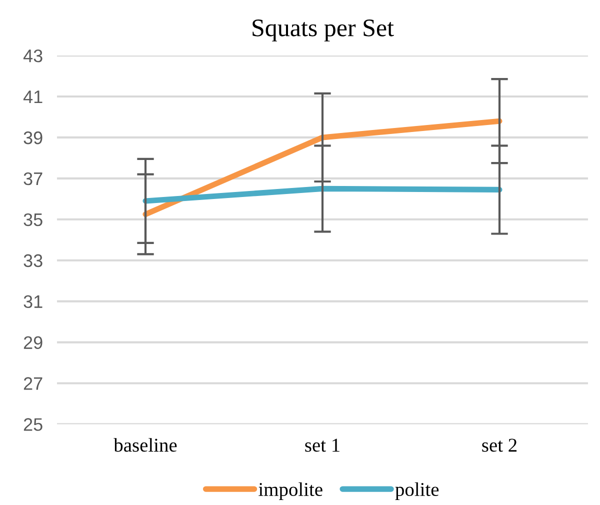 This screenshot has height=505, width=600. Describe the element at coordinates (33, 219) in the screenshot. I see `y-tick-label: 35` at that location.